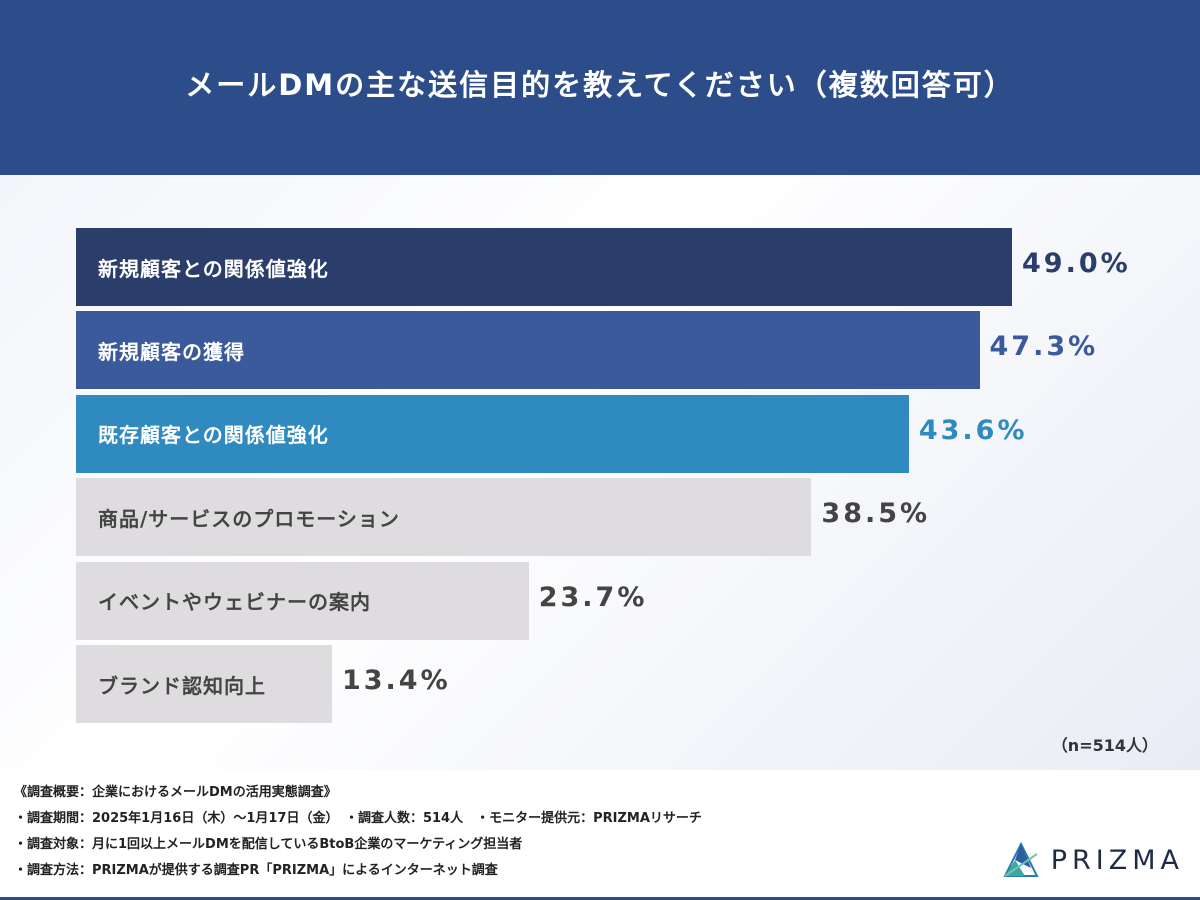 Image resolution: width=1200 pixels, height=900 pixels. Describe the element at coordinates (593, 597) in the screenshot. I see `bar-value-label: 23.7%` at that location.